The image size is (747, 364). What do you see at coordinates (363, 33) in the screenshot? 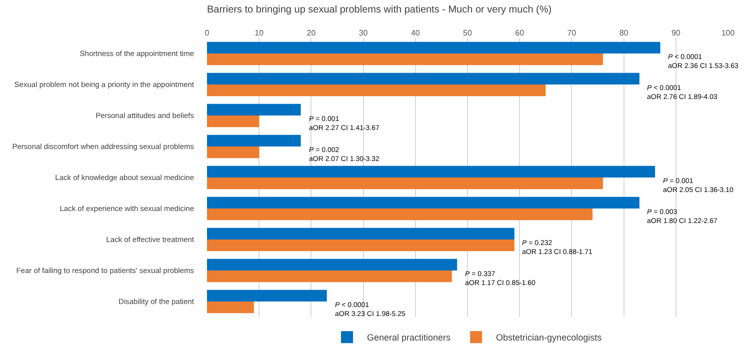
I see `x-tick-label: 30` at bounding box center [363, 33].